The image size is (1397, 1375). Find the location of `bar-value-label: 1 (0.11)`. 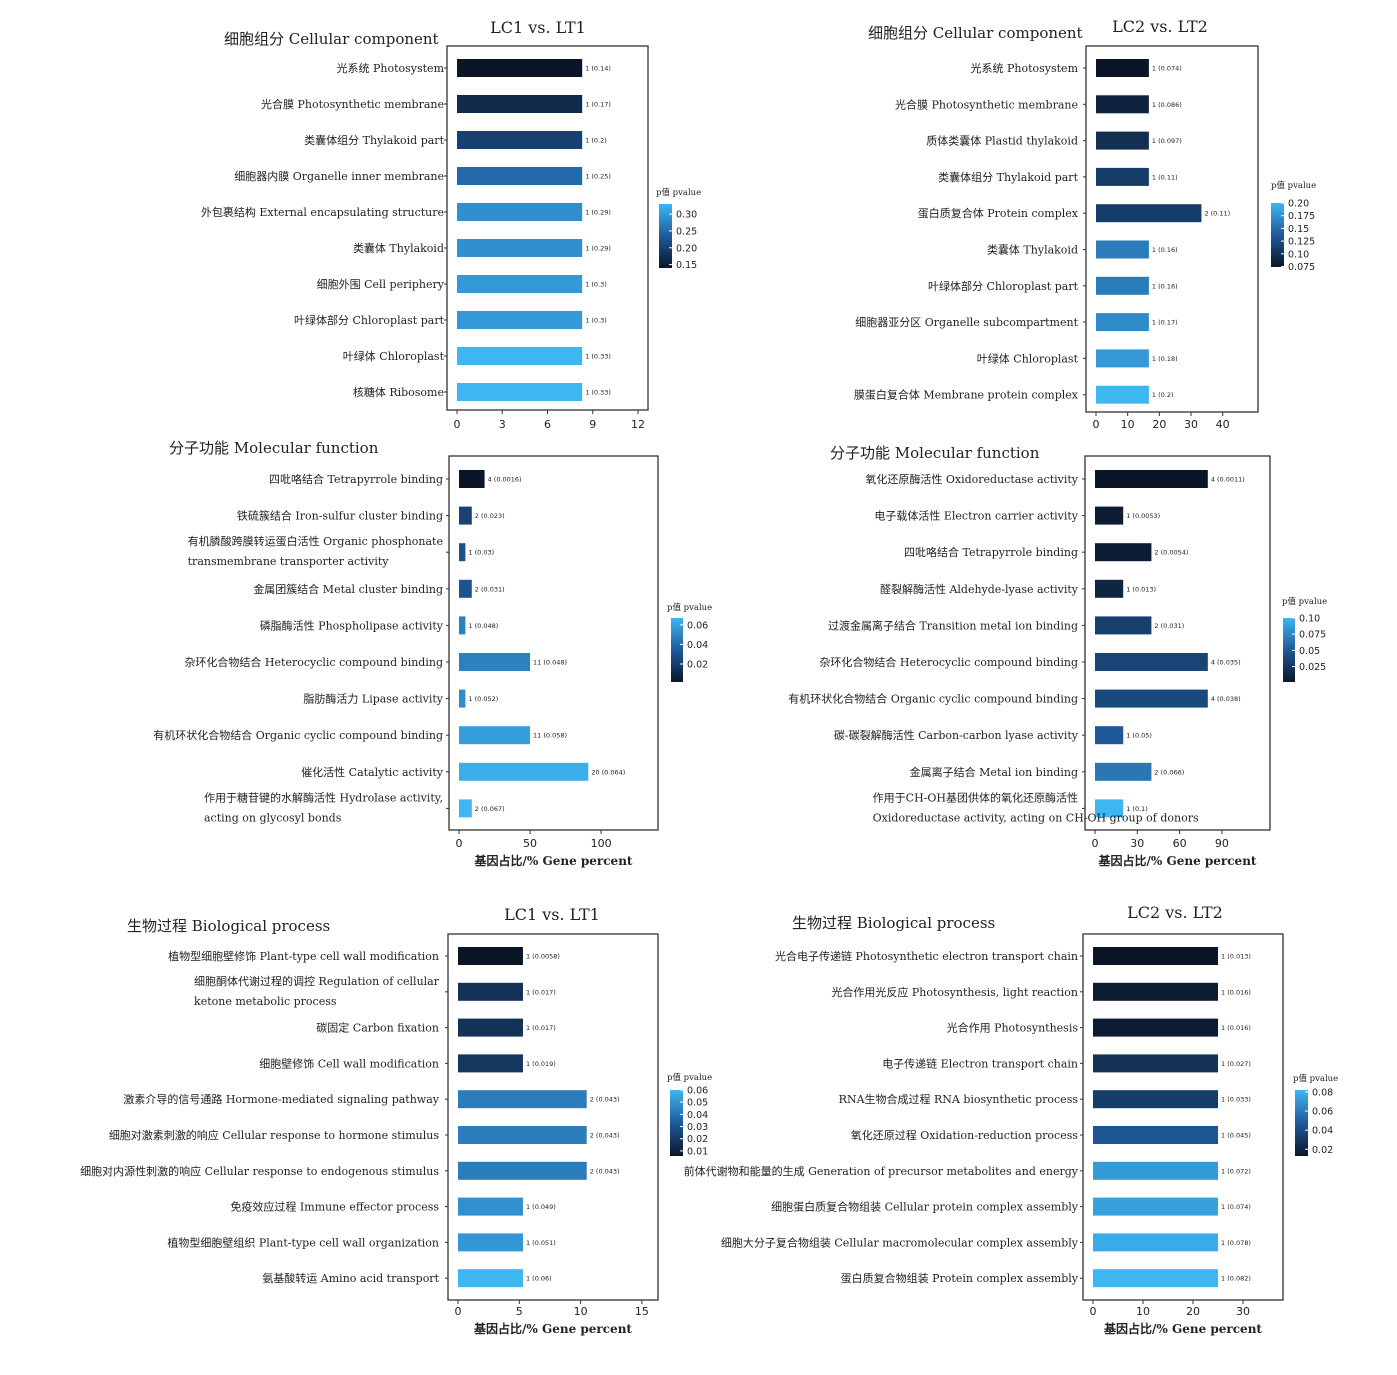

bar-value-label: 1 (0.11) is located at coordinates (1165, 177).